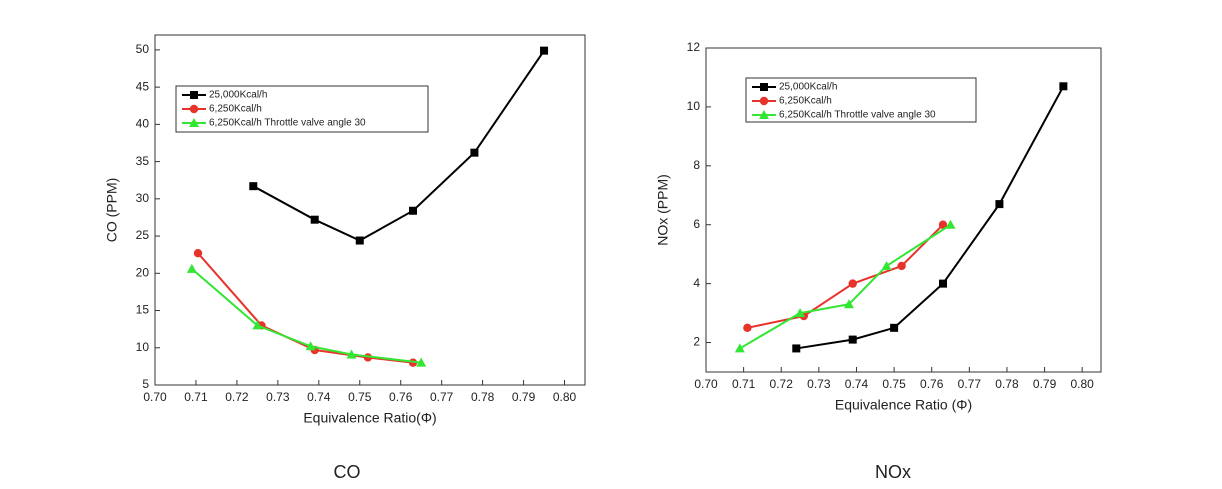 The height and width of the screenshot is (489, 1222). What do you see at coordinates (143, 310) in the screenshot?
I see `y-tick-label: 15` at bounding box center [143, 310].